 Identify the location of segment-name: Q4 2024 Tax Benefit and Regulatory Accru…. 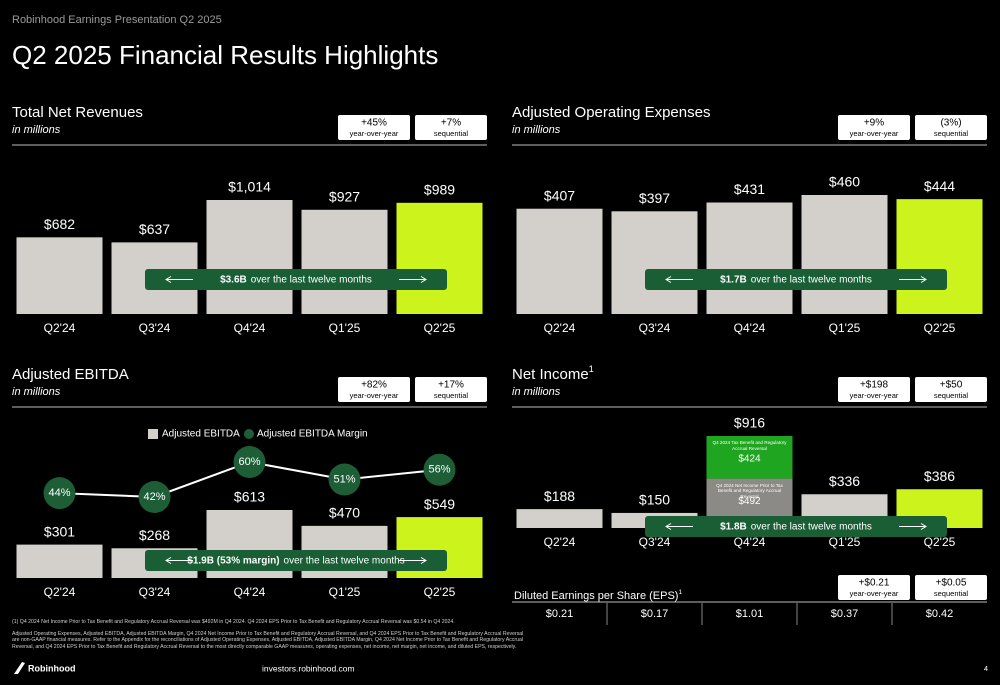
(749, 445).